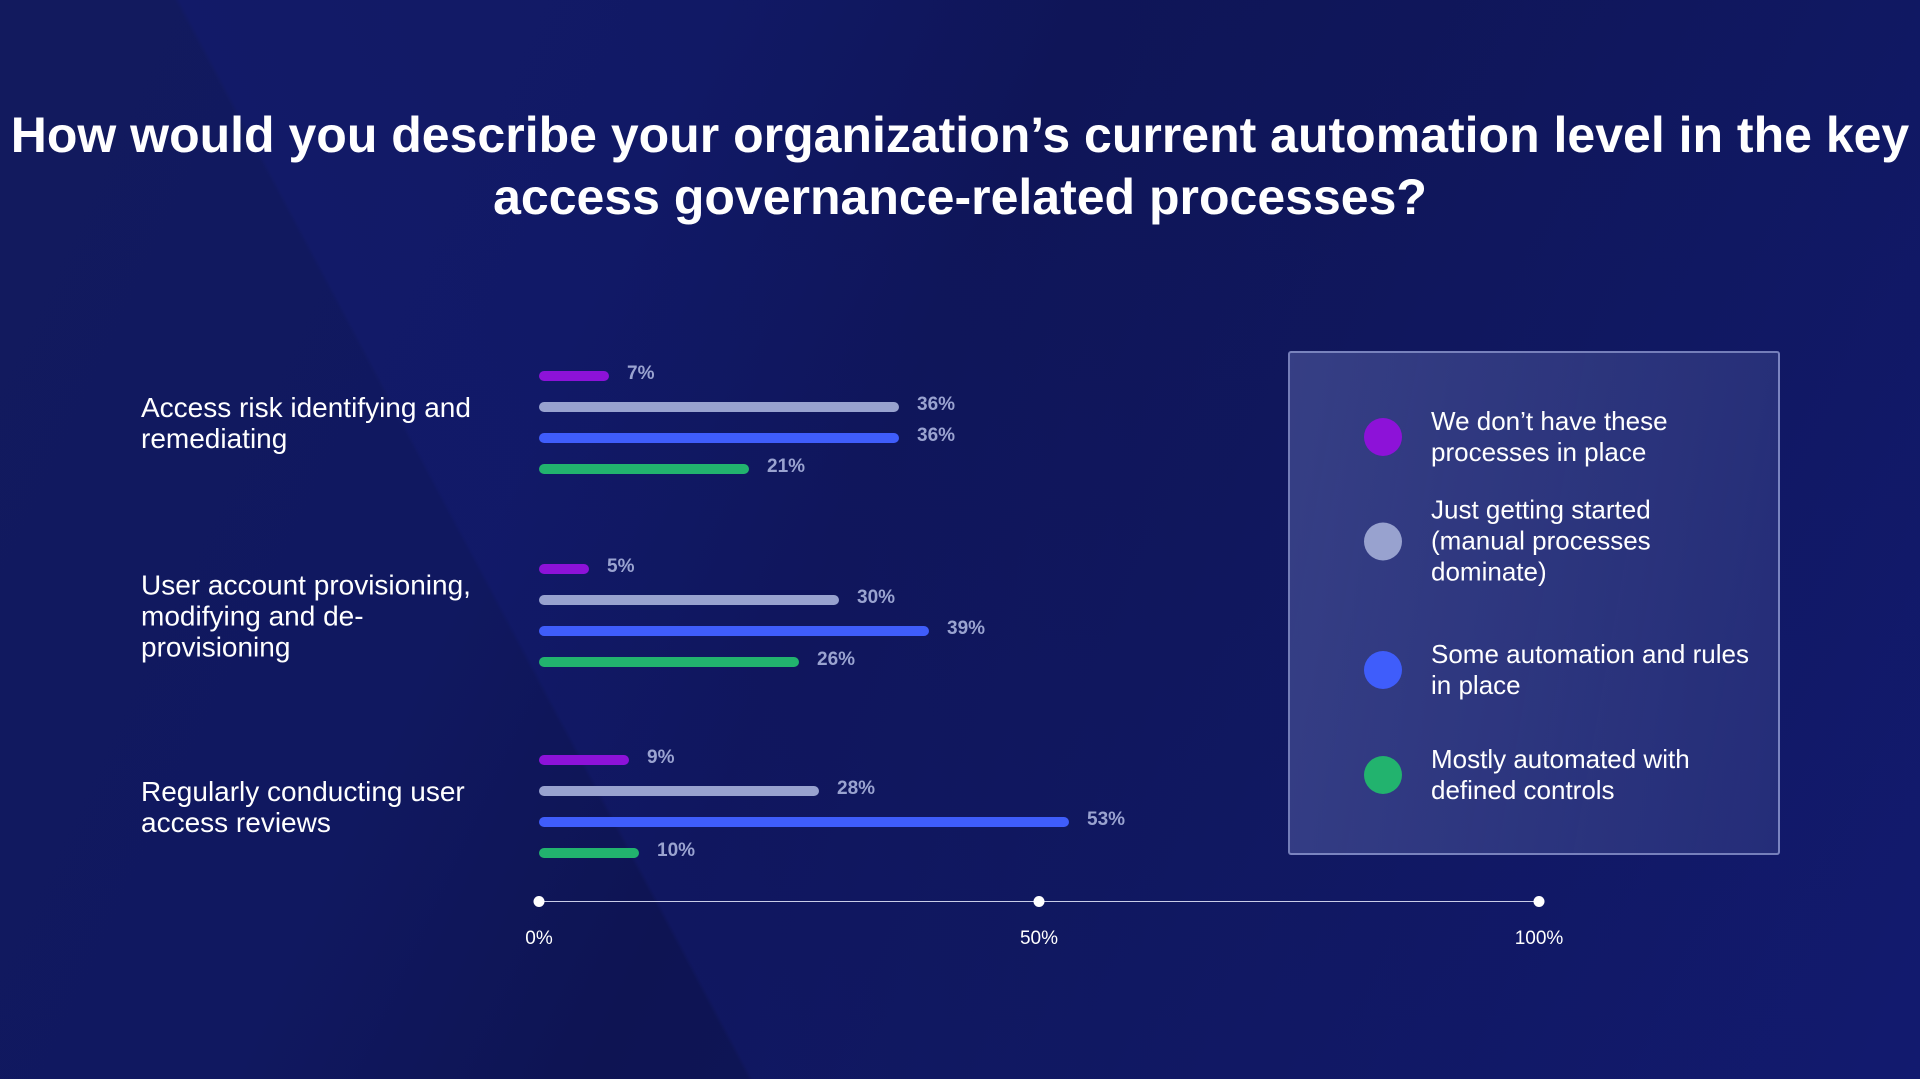 The height and width of the screenshot is (1079, 1920). Describe the element at coordinates (641, 374) in the screenshot. I see `bar-value-label: 7%` at that location.